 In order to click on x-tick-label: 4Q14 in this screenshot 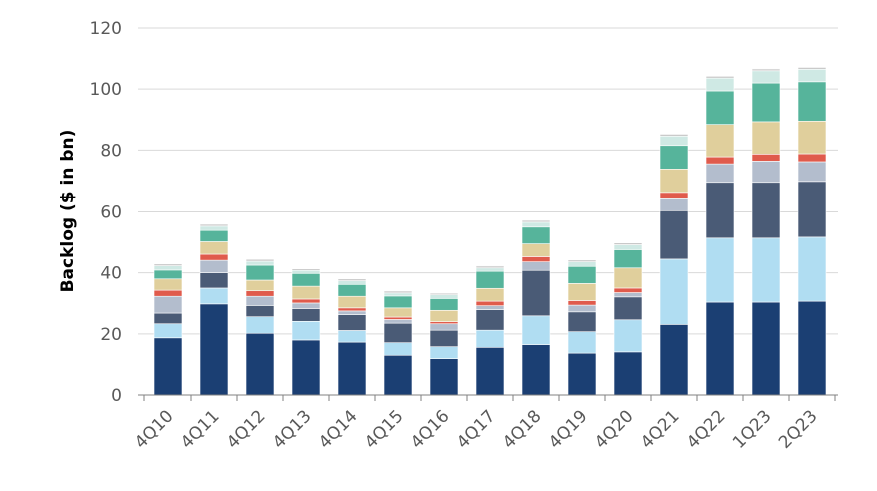, I will do `click(338, 429)`.